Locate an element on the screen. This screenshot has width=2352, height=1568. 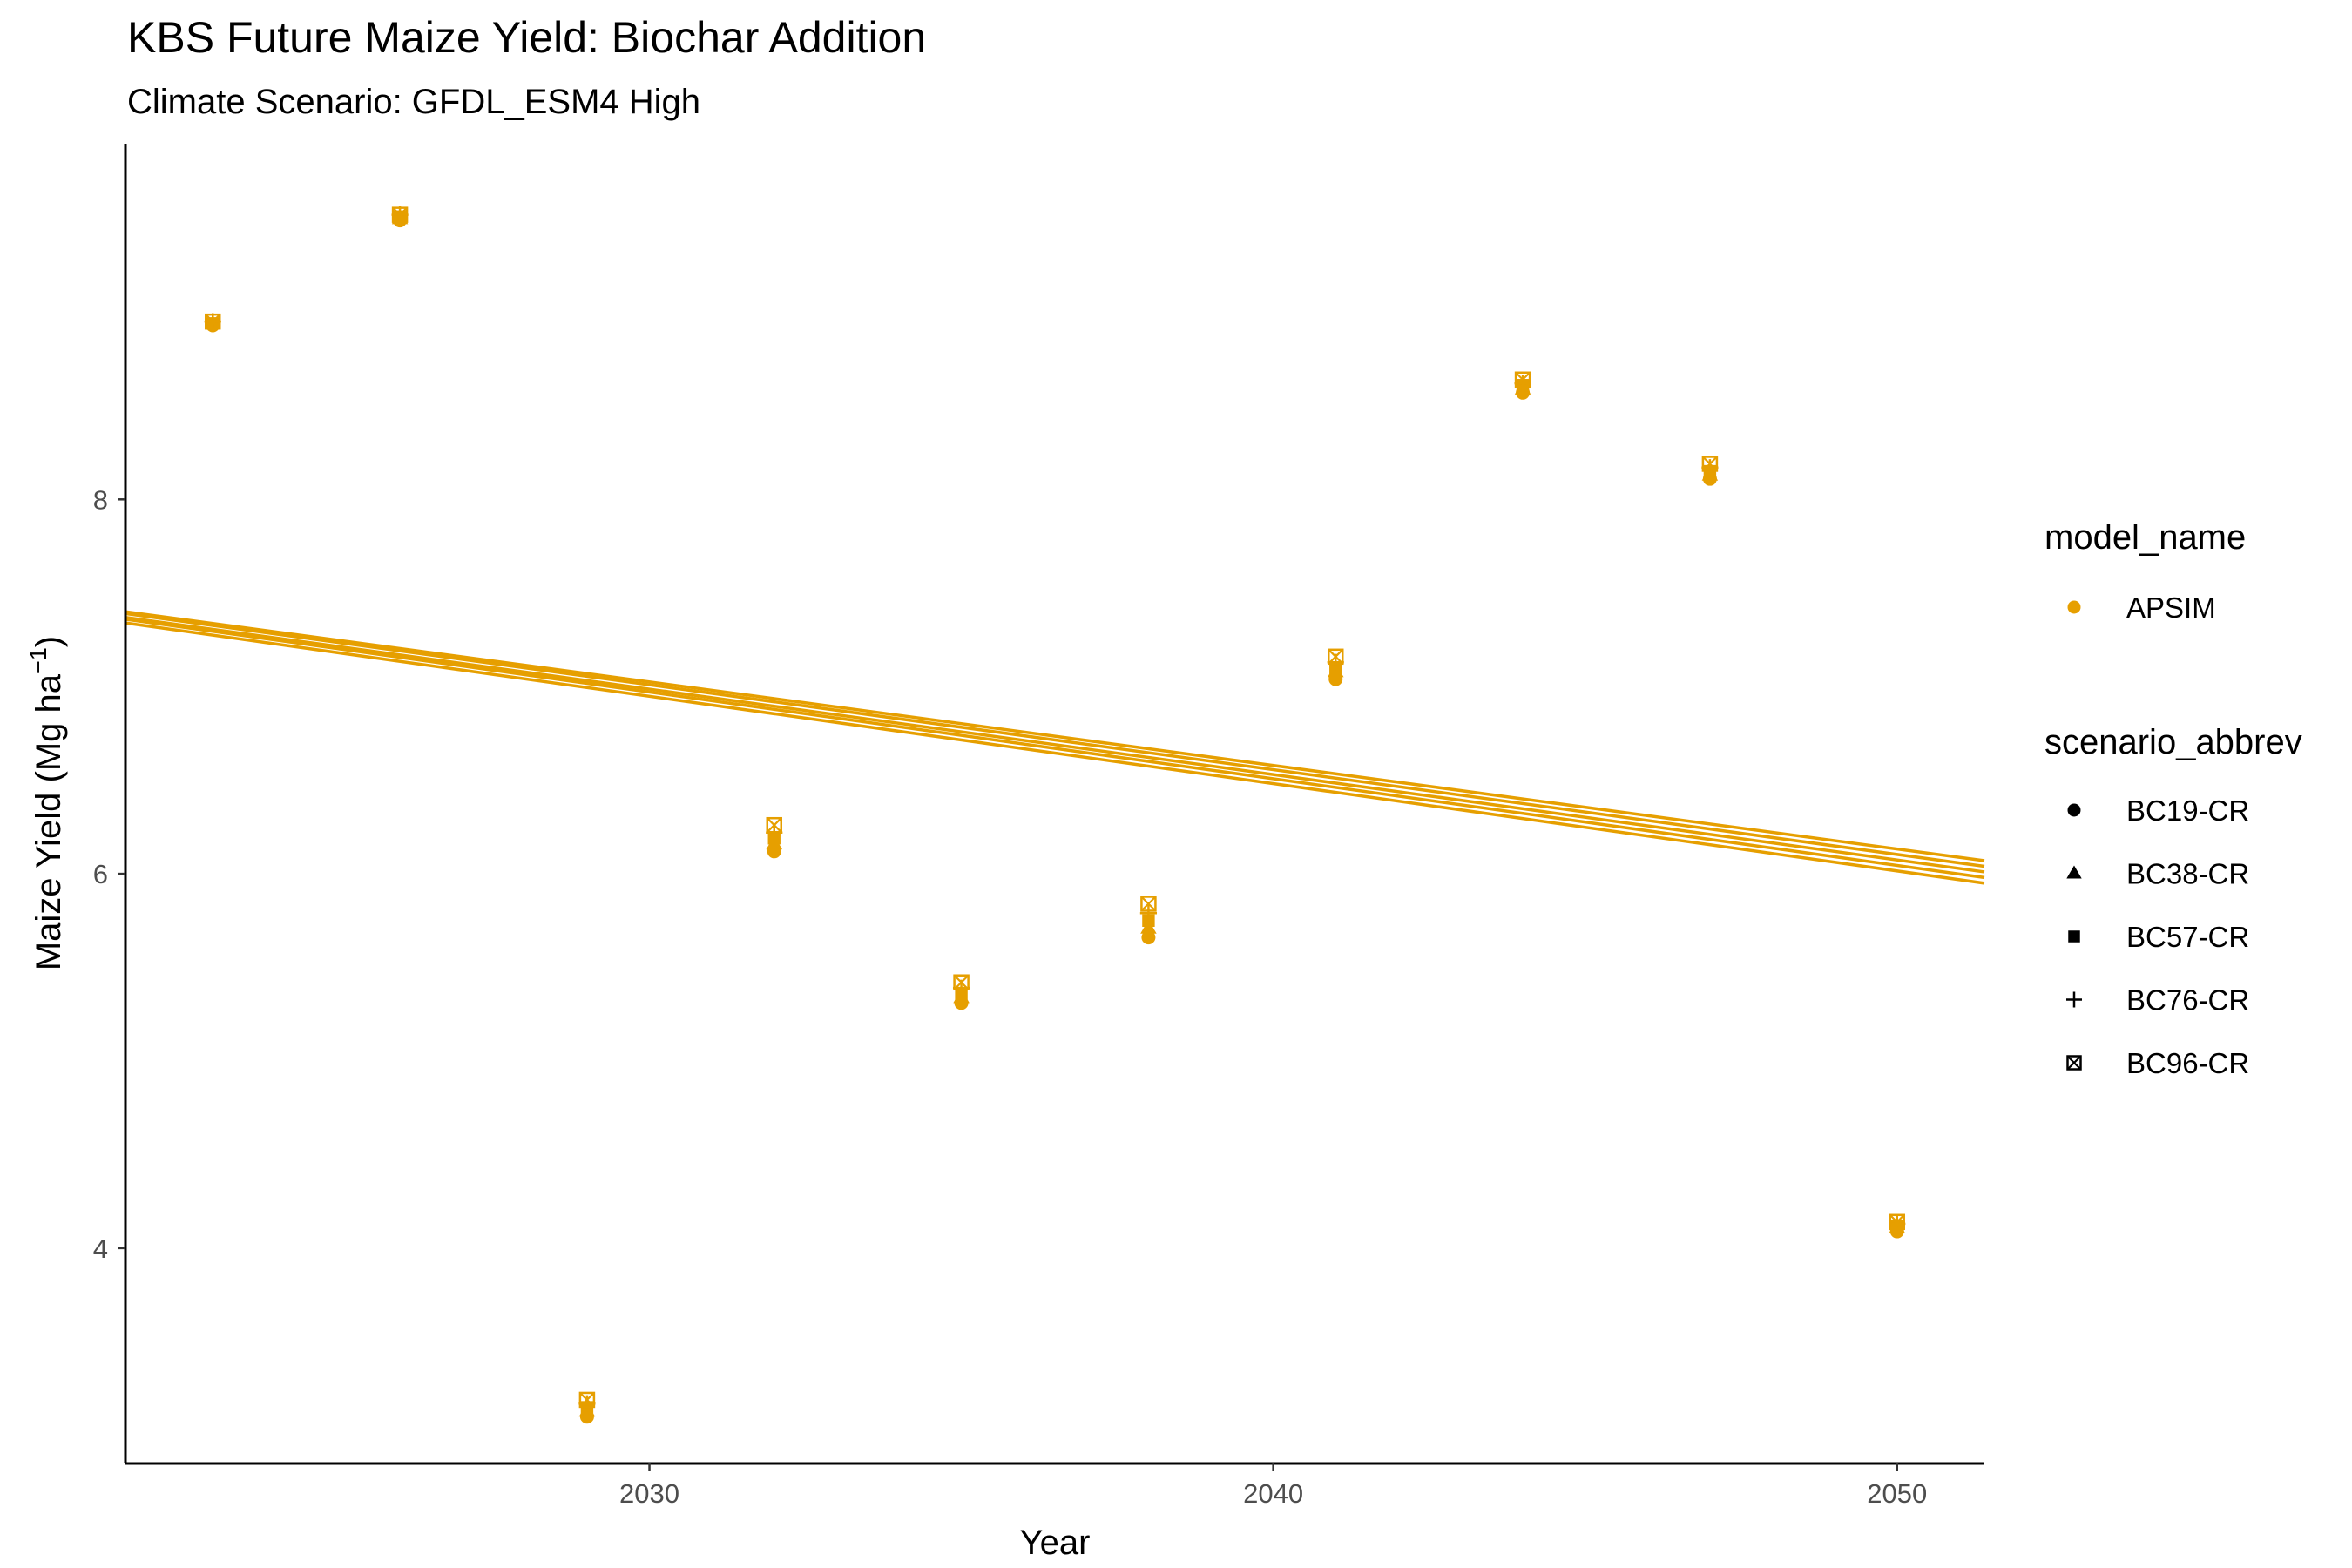
y-axis-title-close: ) is located at coordinates (49, 641).